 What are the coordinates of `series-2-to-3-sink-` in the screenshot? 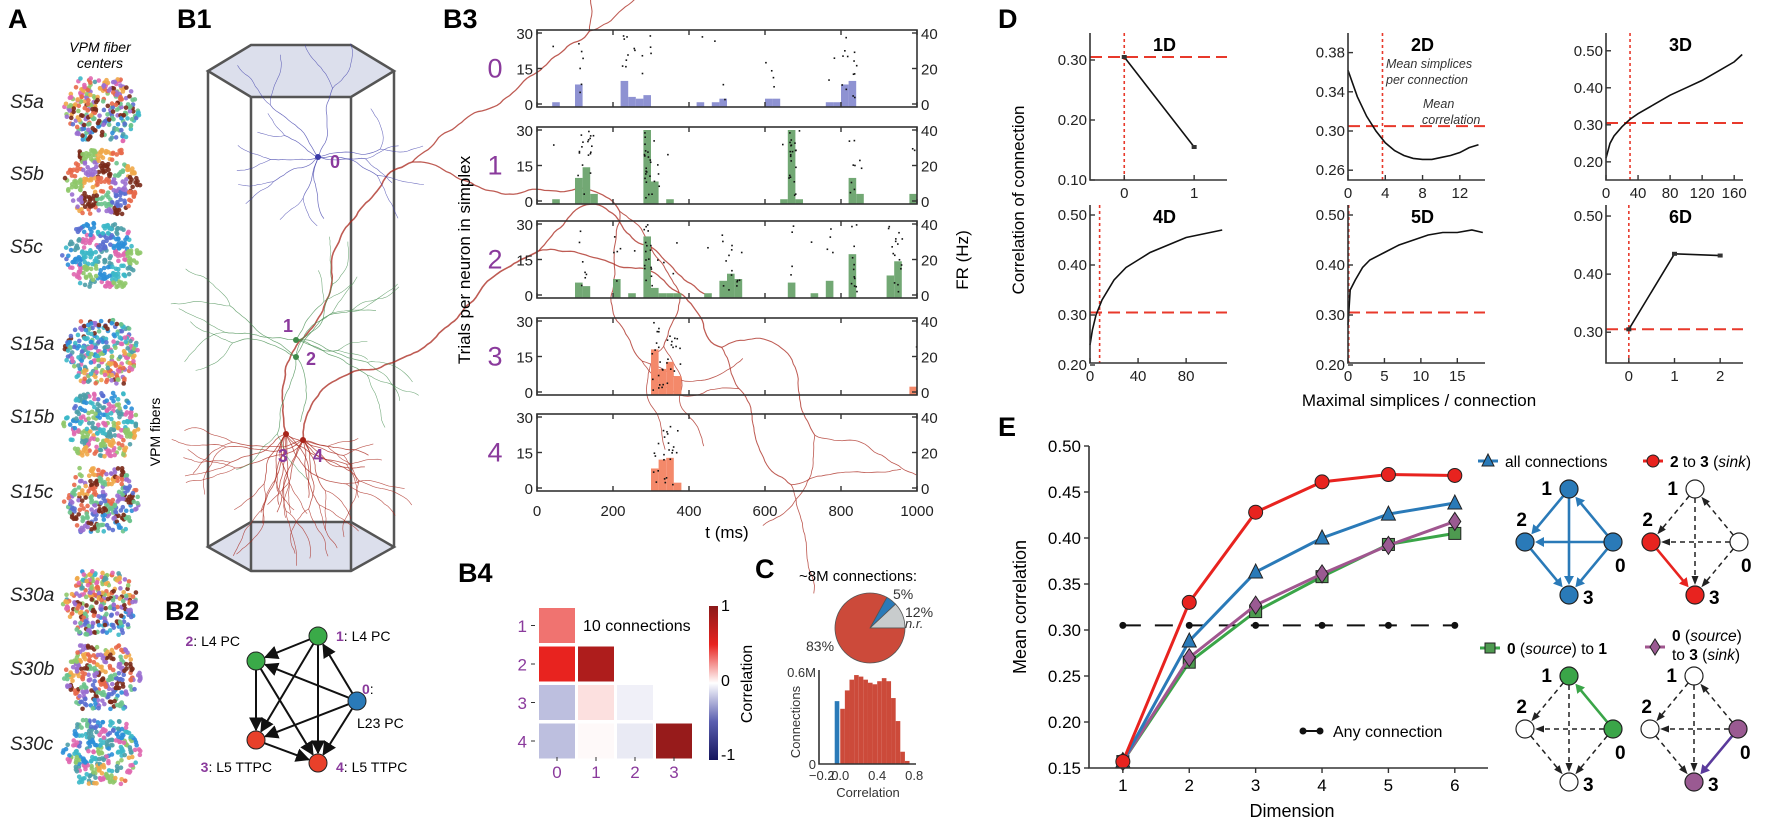 It's located at (1289, 618).